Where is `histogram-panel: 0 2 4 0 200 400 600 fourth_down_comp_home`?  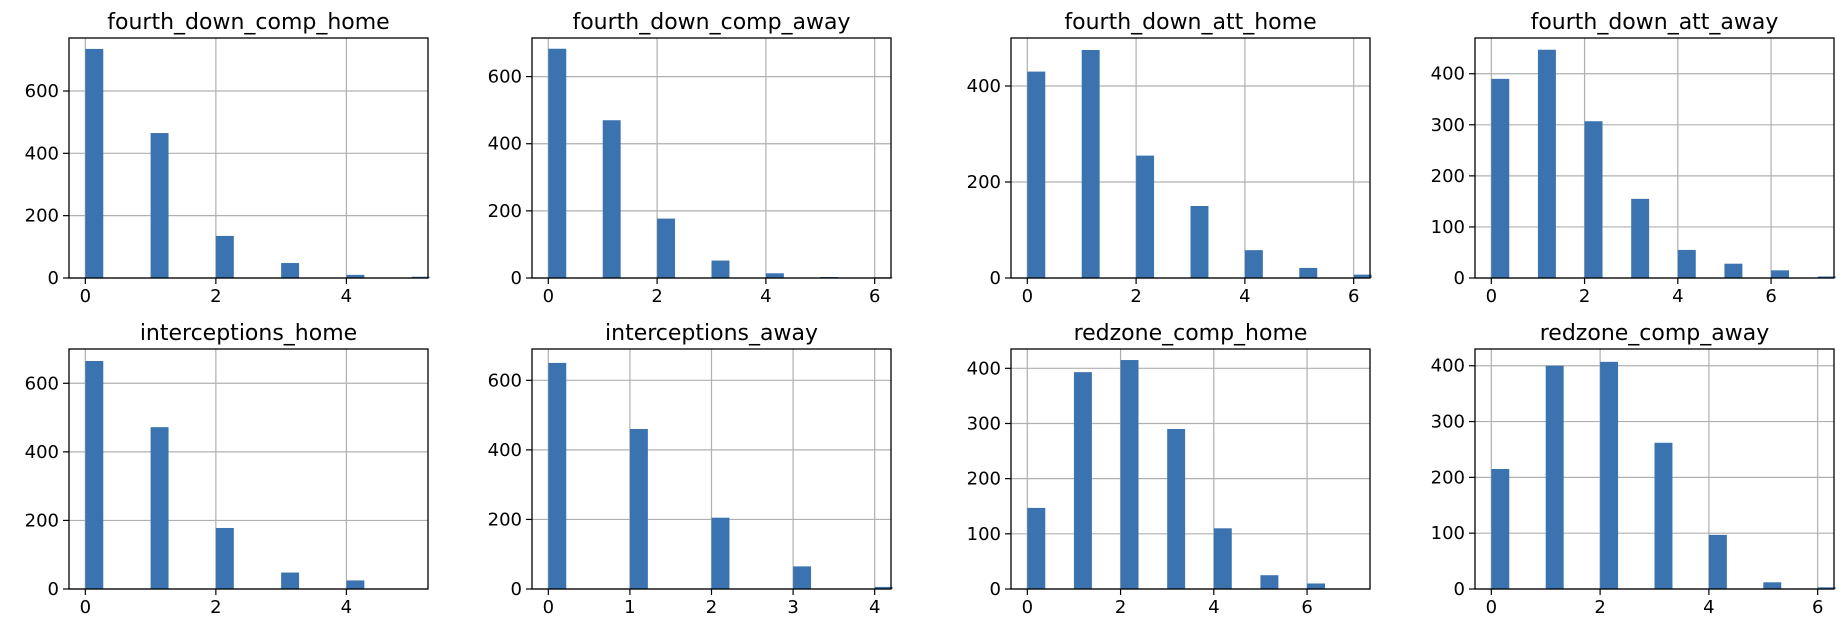 histogram-panel: 0 2 4 0 200 400 600 fourth_down_comp_home is located at coordinates (227, 158).